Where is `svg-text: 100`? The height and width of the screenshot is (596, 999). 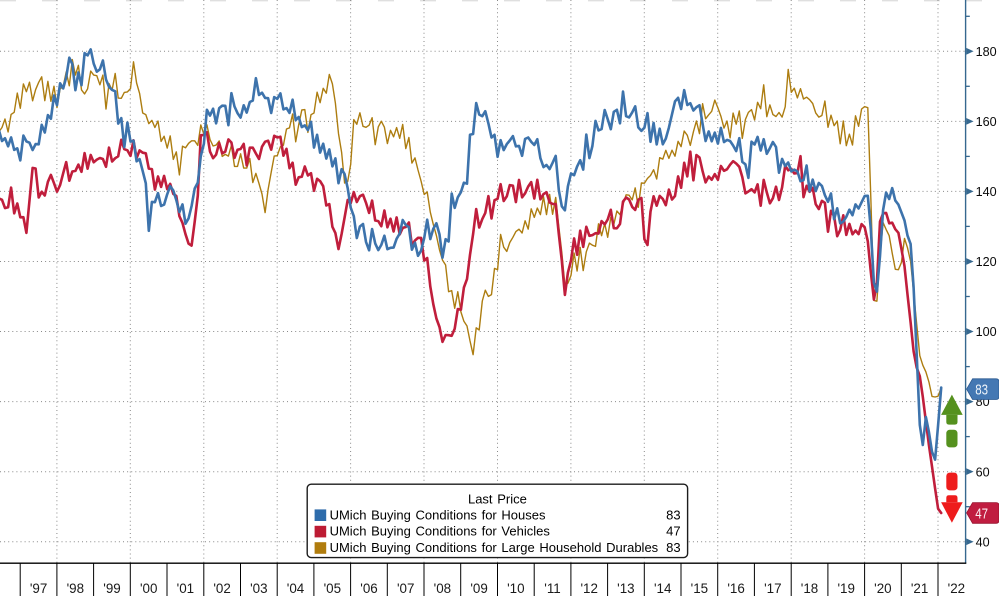 svg-text: 100 is located at coordinates (986, 332).